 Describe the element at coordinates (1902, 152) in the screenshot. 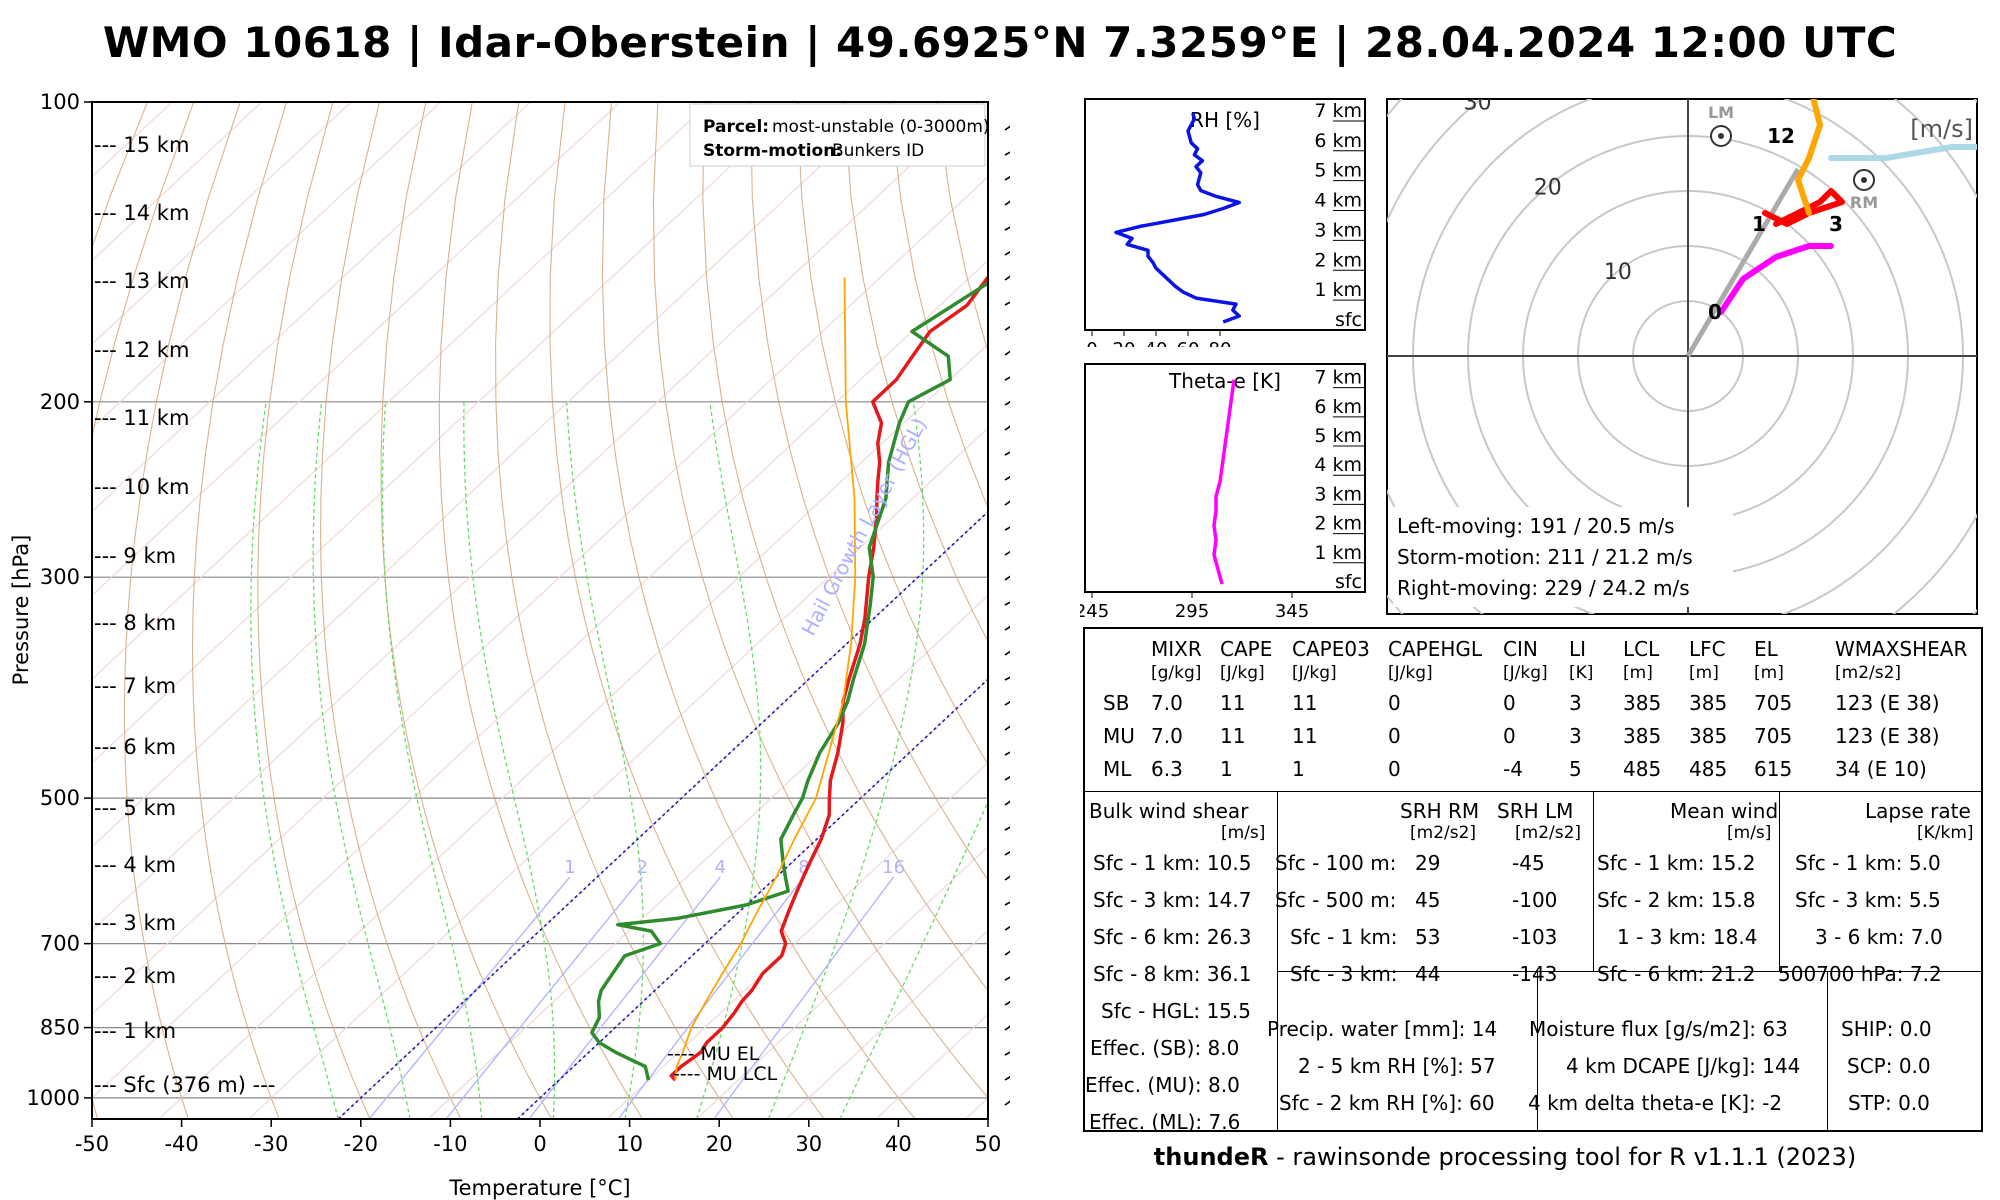

I see `hodograph-segment` at that location.